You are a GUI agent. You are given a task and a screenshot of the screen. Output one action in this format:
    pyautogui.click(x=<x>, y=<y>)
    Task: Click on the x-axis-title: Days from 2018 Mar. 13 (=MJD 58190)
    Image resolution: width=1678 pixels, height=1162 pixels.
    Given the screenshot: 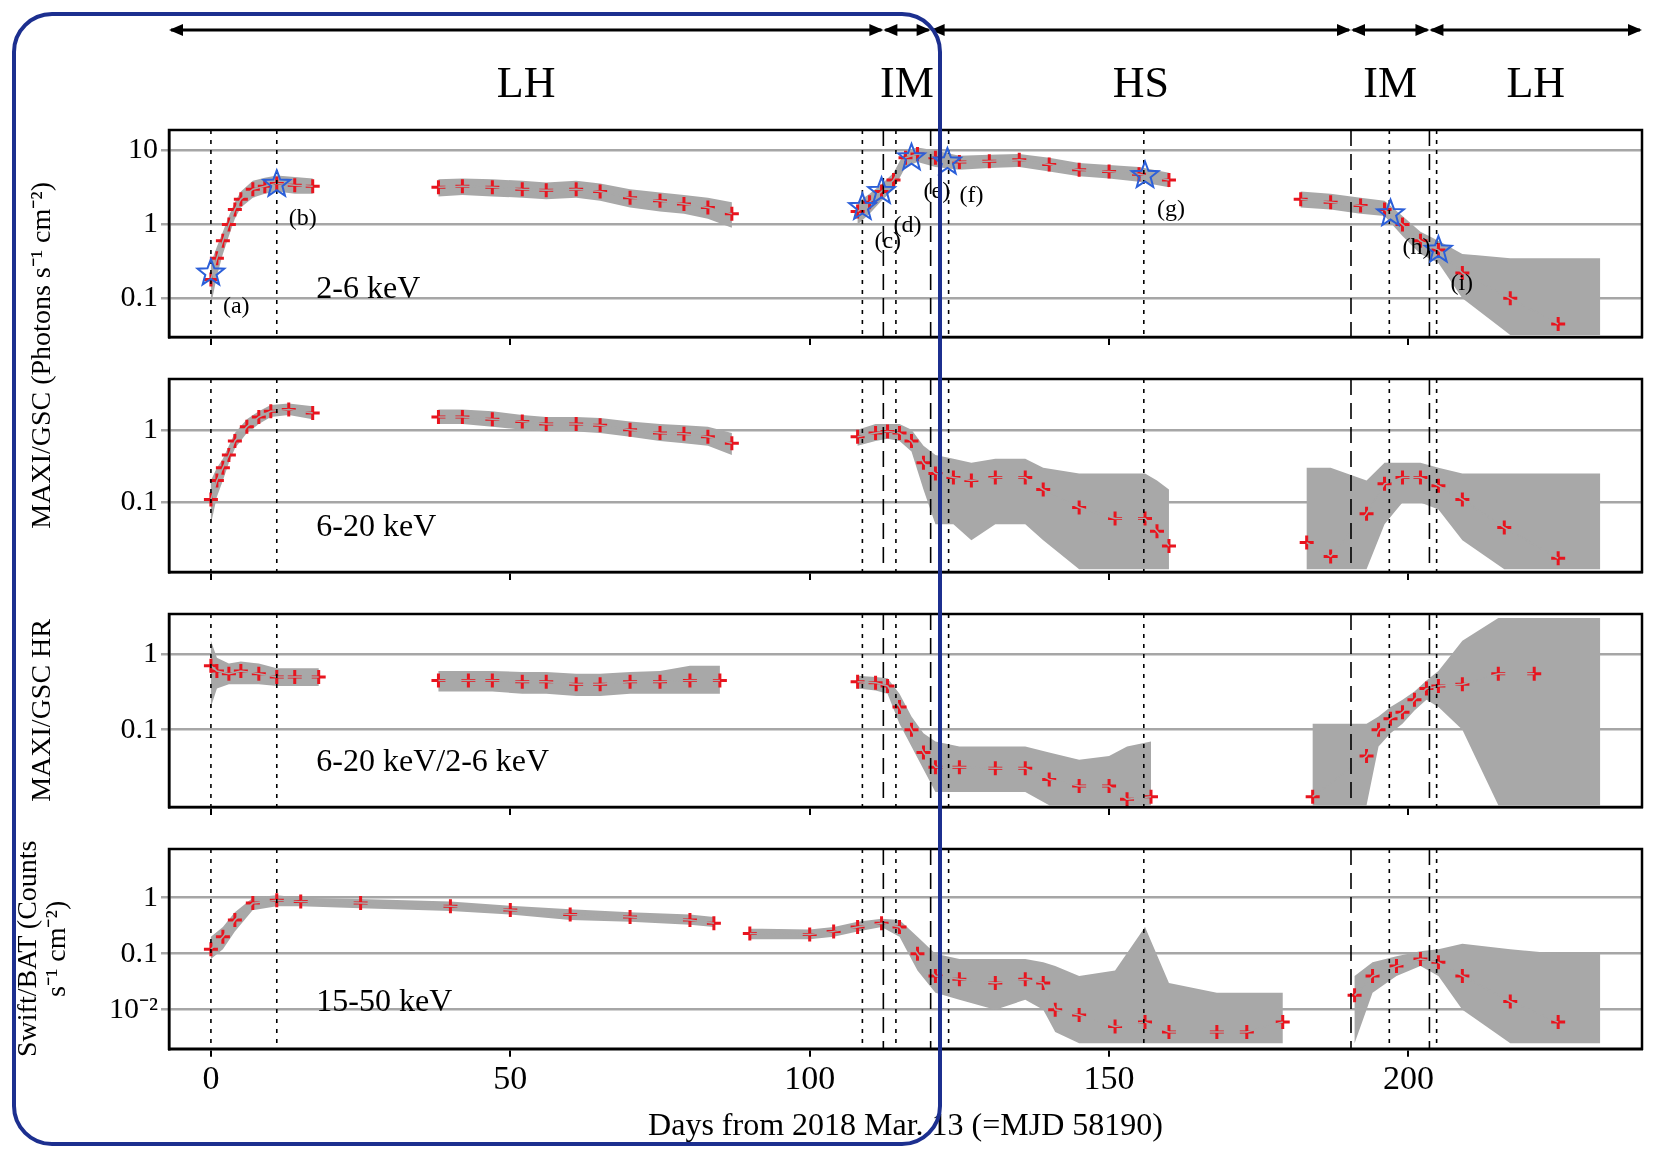 What is the action you would take?
    pyautogui.click(x=905, y=1124)
    